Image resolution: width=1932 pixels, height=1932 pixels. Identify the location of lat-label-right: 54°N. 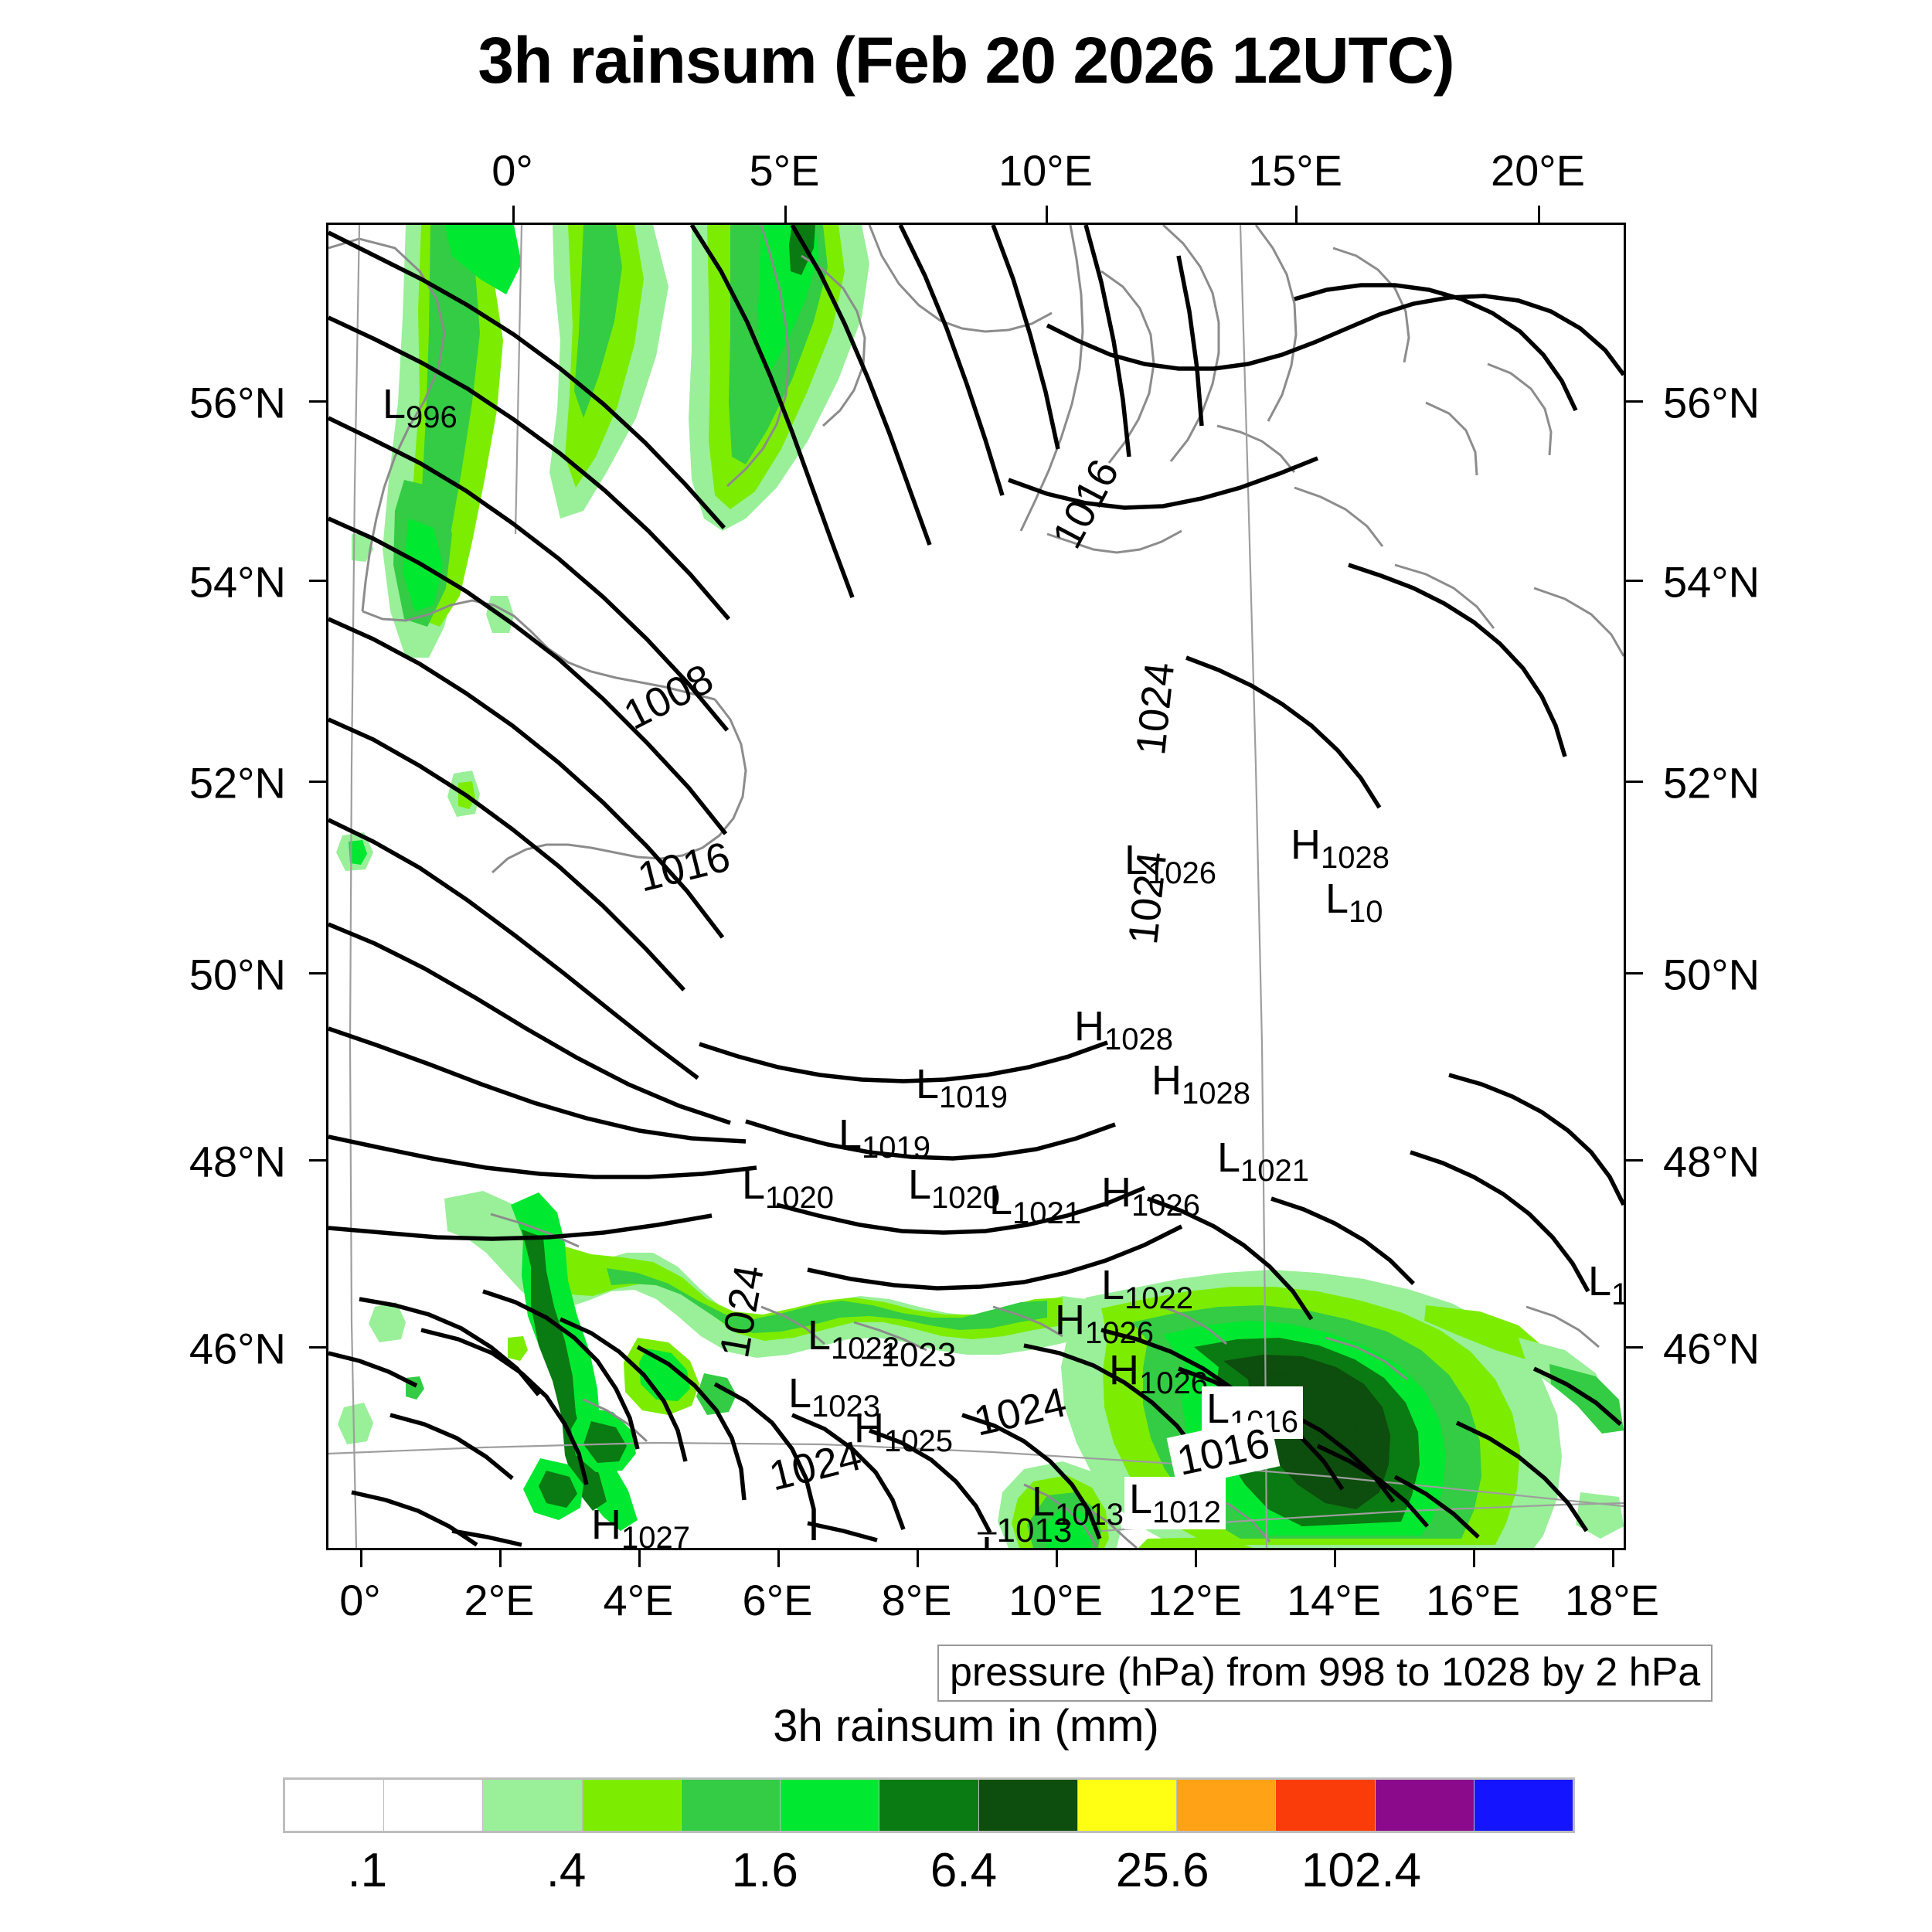
(1712, 582).